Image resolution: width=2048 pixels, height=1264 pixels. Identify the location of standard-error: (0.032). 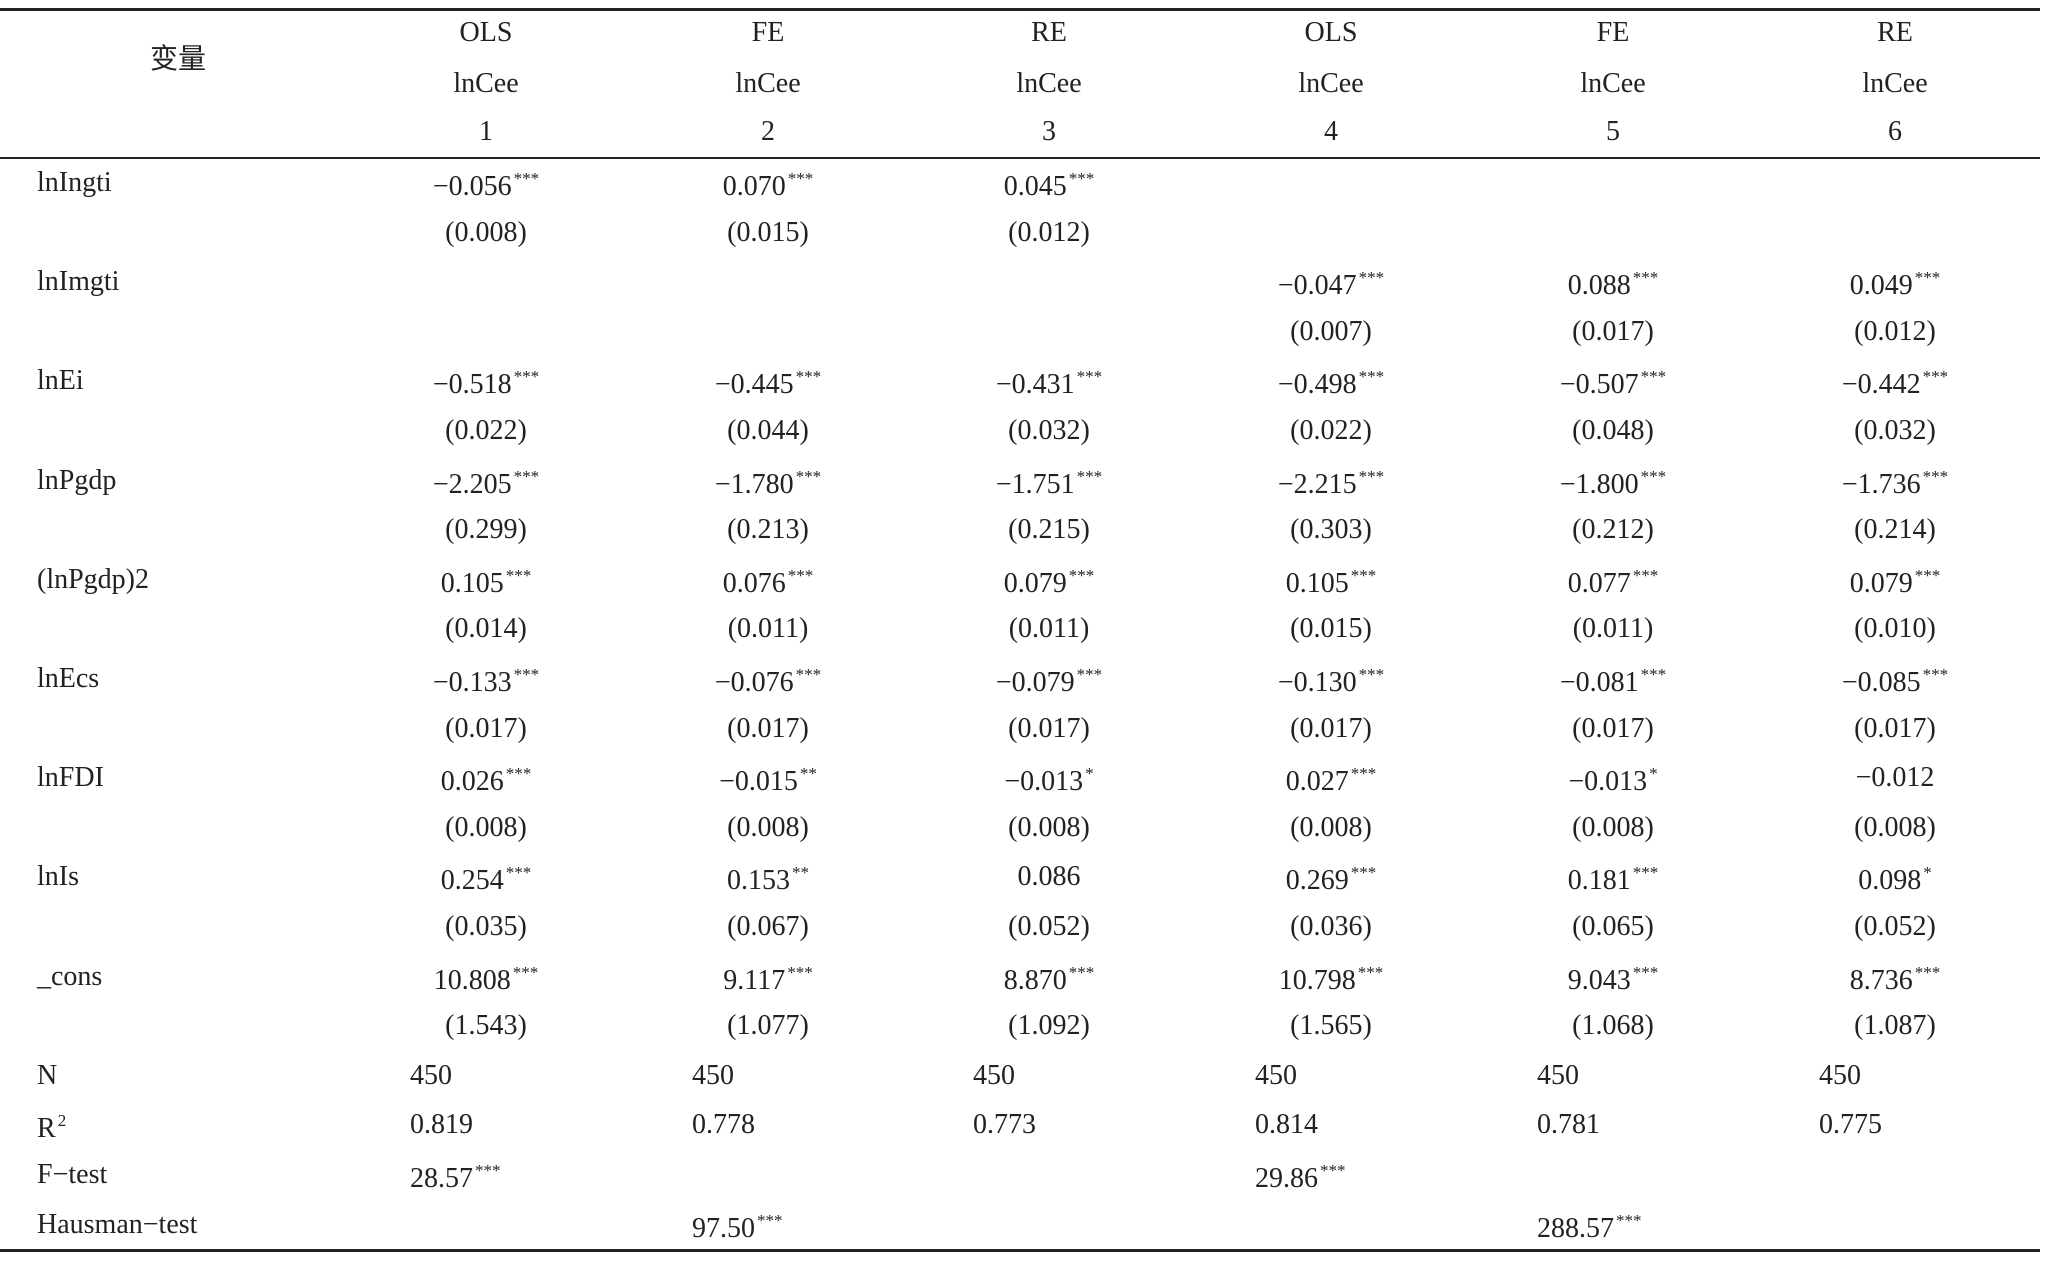
(1049, 431).